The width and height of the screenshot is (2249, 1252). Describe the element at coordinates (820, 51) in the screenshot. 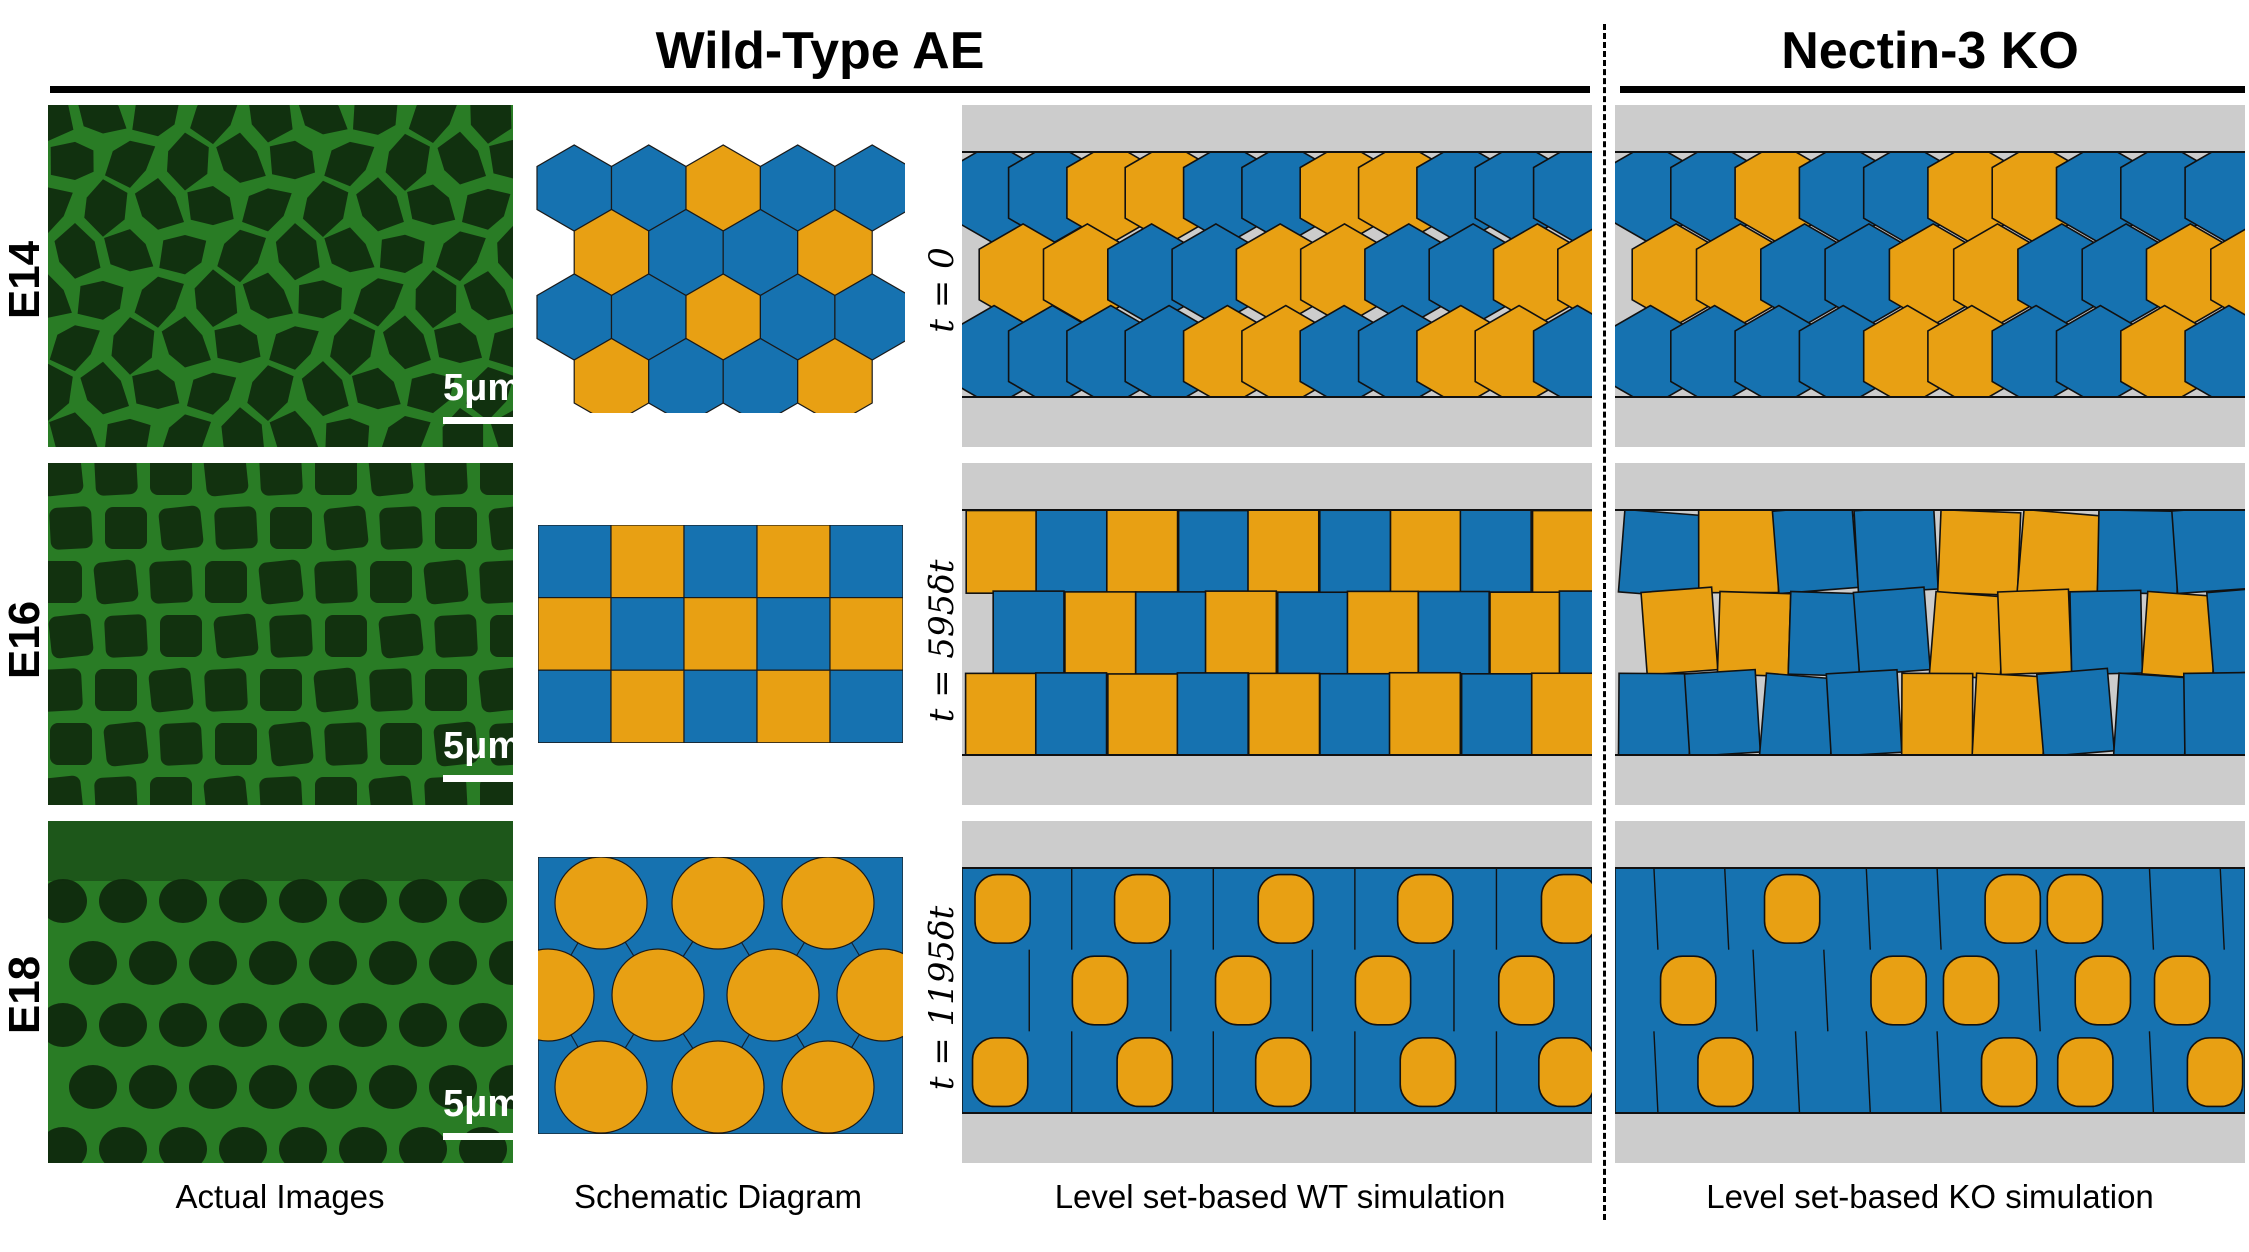

I see `wild-type-header: Wild-Type AE` at that location.